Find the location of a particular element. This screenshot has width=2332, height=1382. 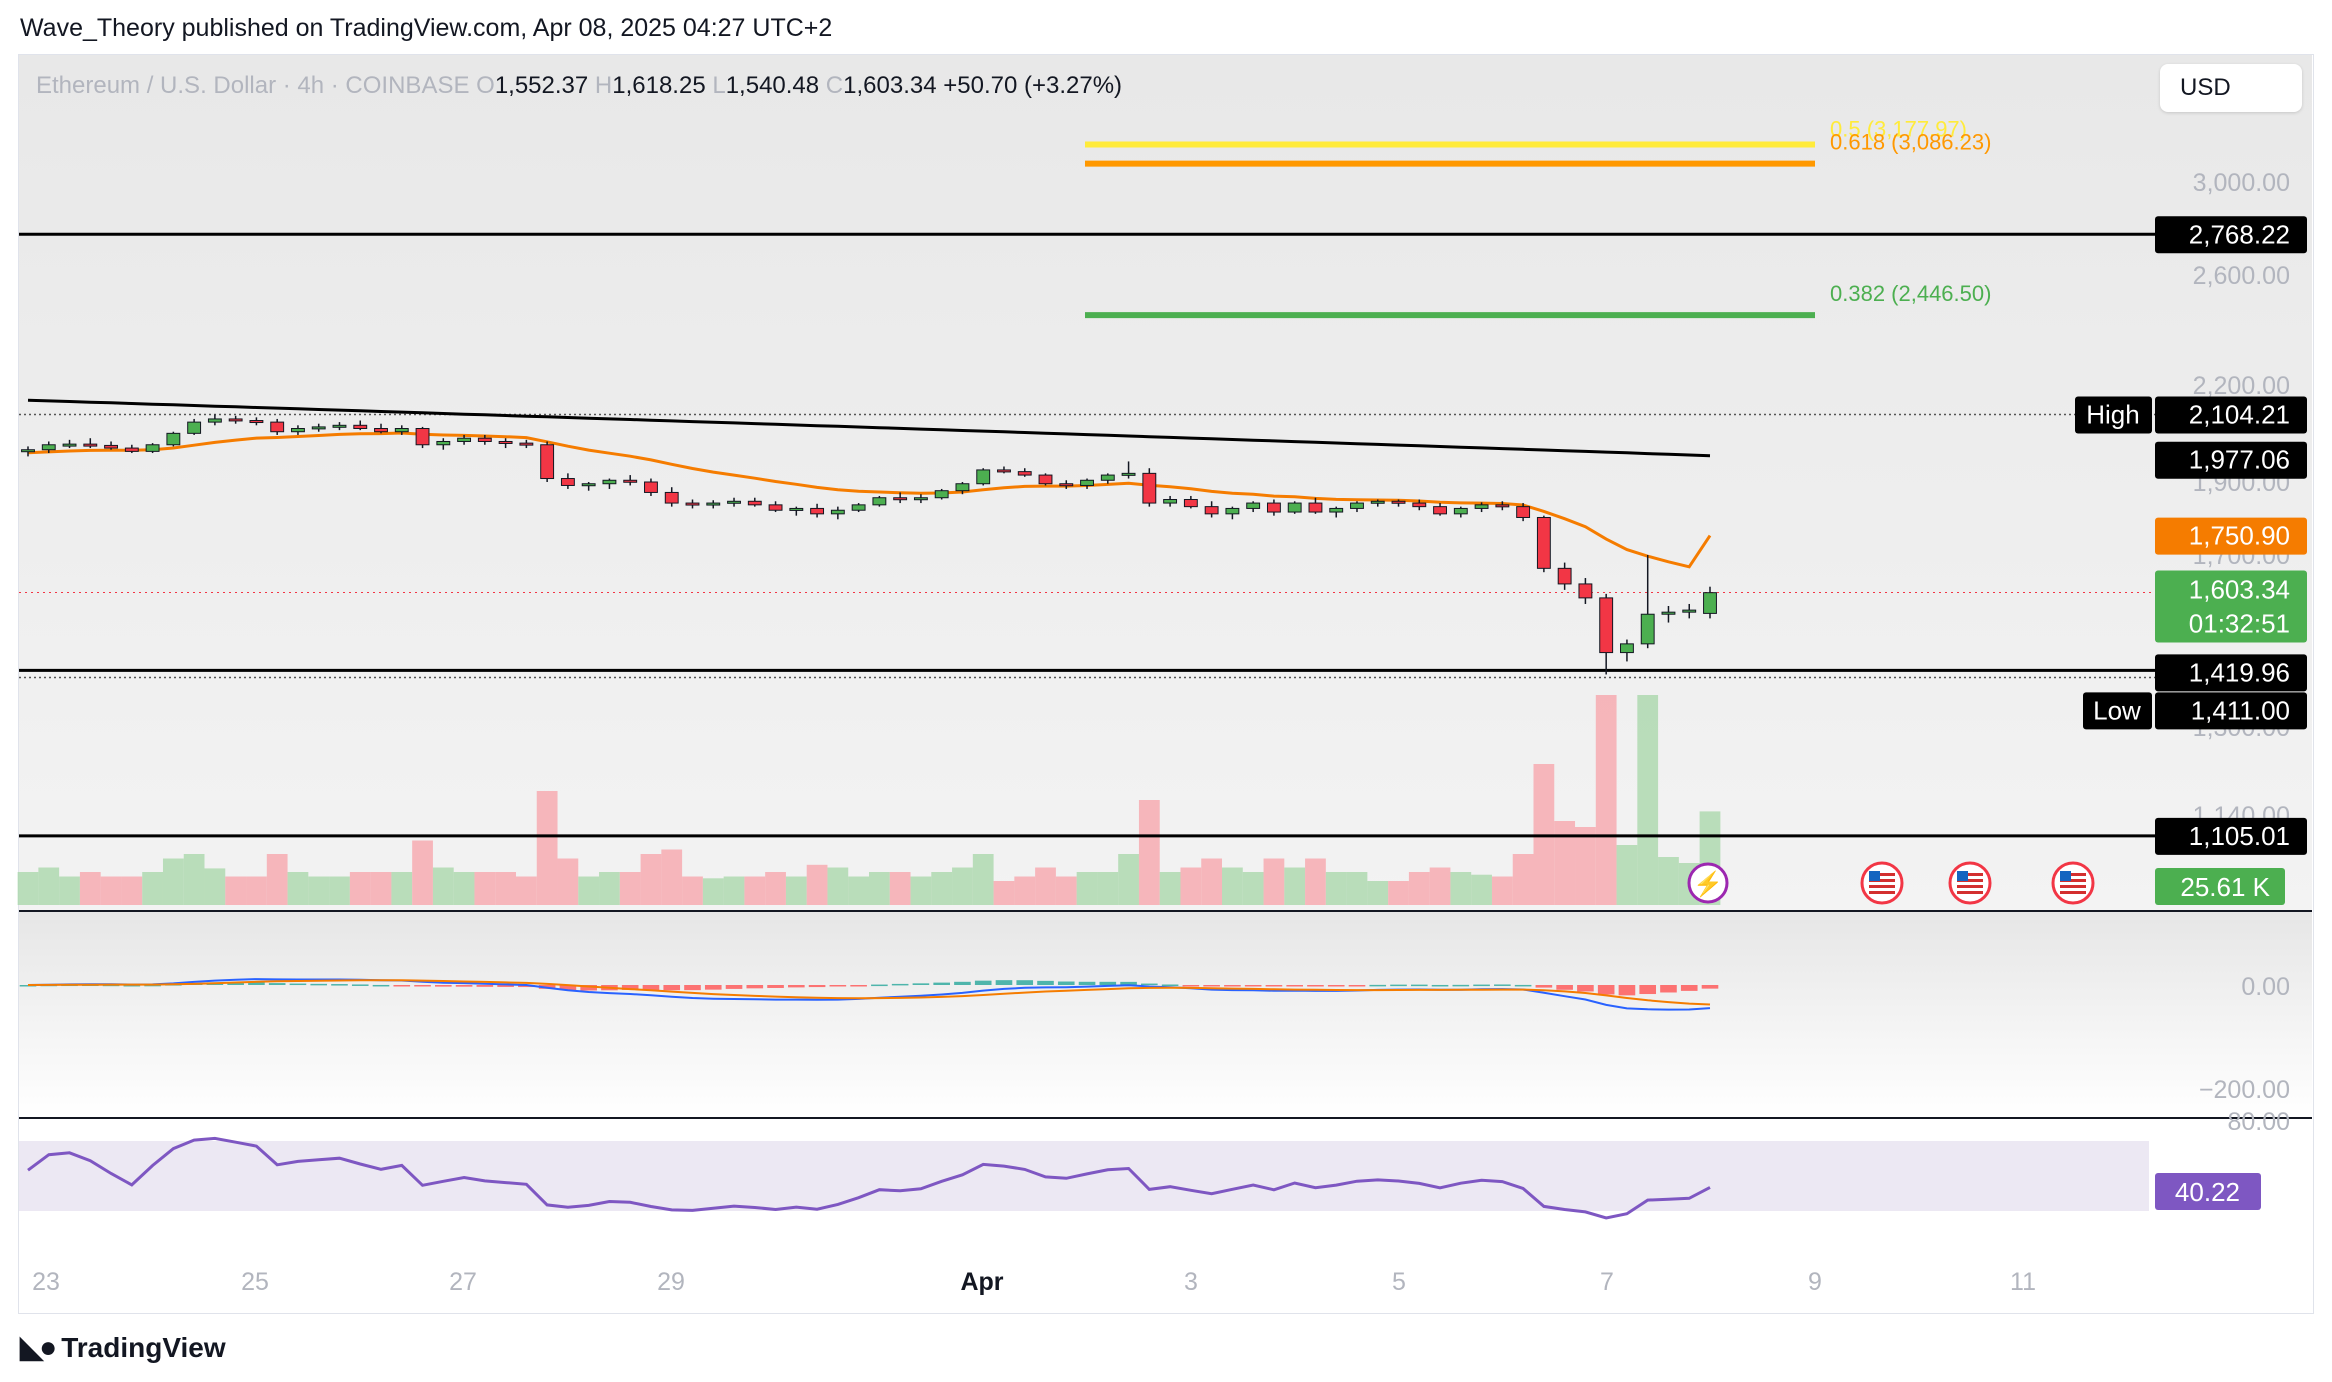

legend-change: +50.70 (+3.27%) is located at coordinates (1032, 85).